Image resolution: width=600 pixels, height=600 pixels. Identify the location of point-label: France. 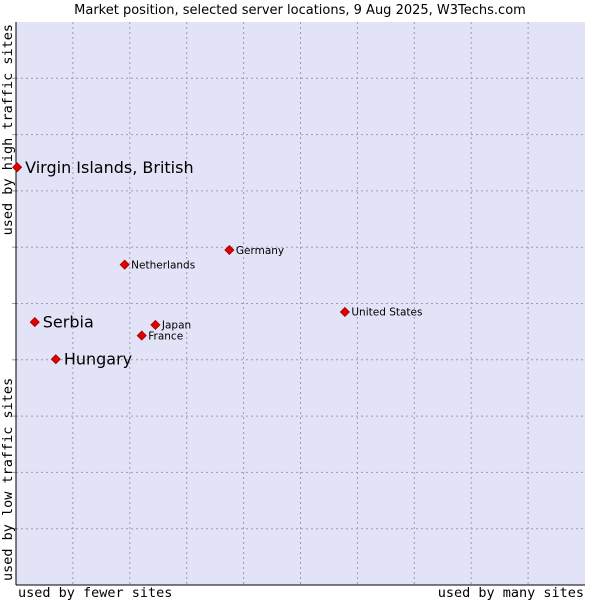
(165, 336).